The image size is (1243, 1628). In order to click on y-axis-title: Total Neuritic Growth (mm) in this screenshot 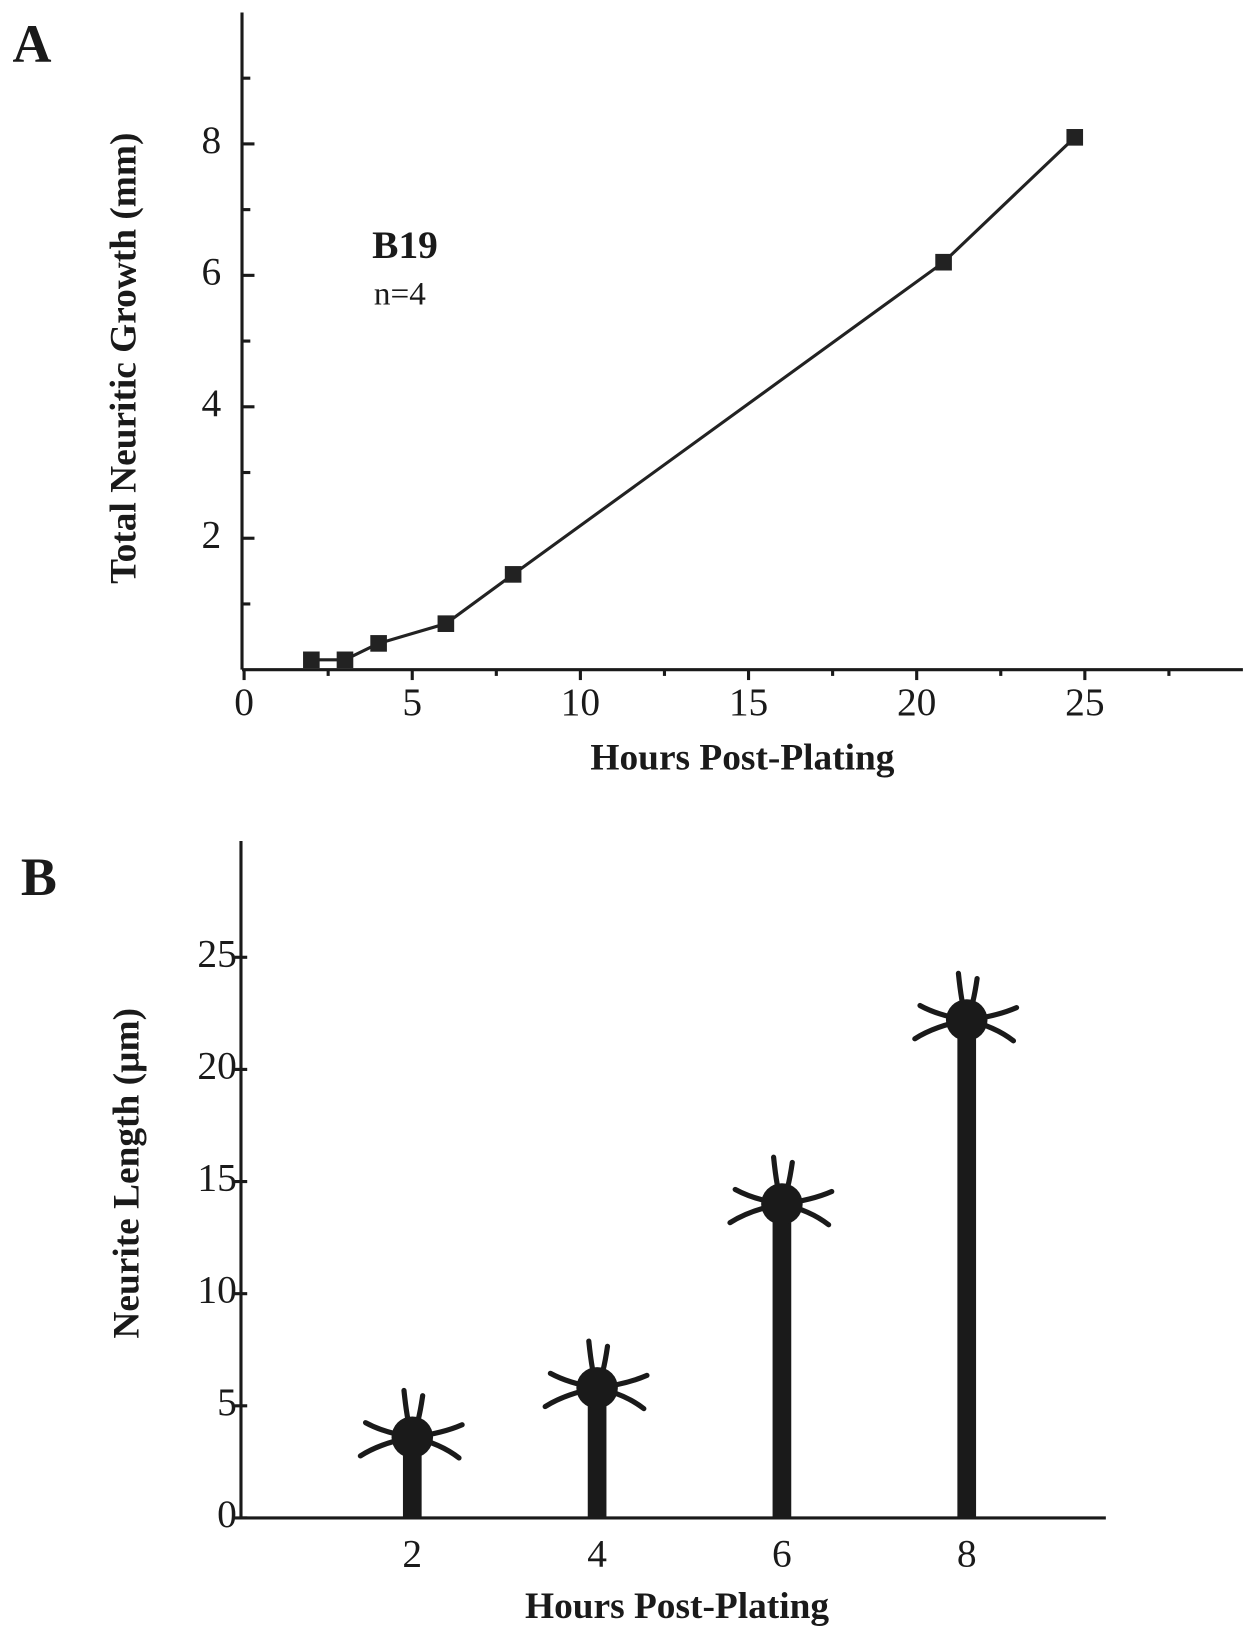, I will do `click(123, 358)`.